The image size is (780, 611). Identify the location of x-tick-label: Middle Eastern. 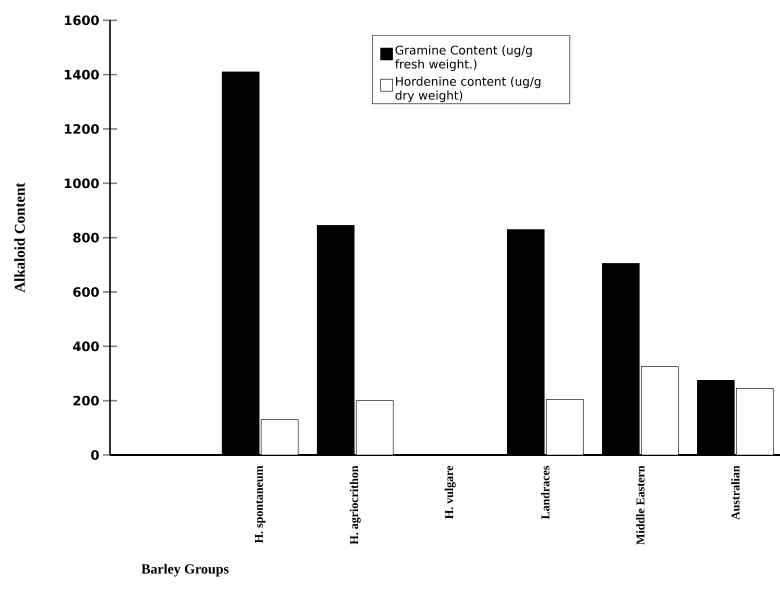
(640, 505).